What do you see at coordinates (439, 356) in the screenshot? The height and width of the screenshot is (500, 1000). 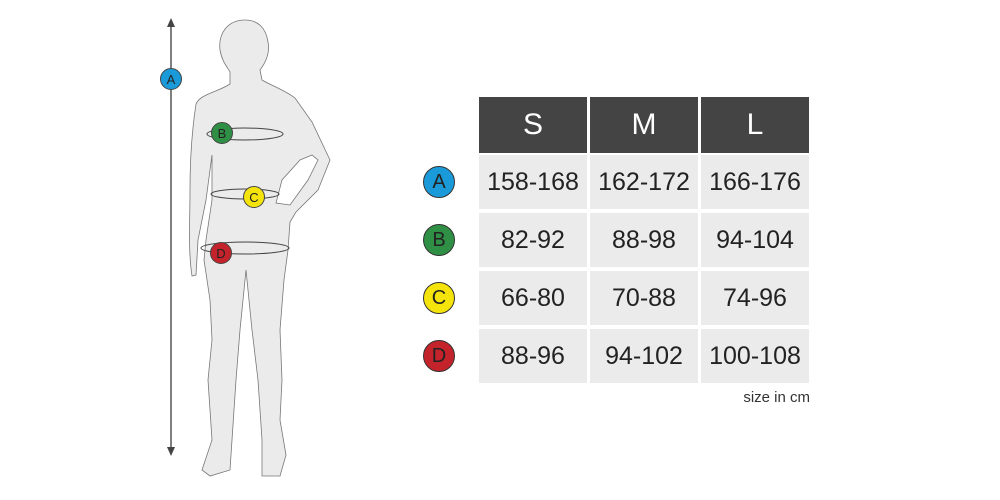 I see `row-marker-d: D` at bounding box center [439, 356].